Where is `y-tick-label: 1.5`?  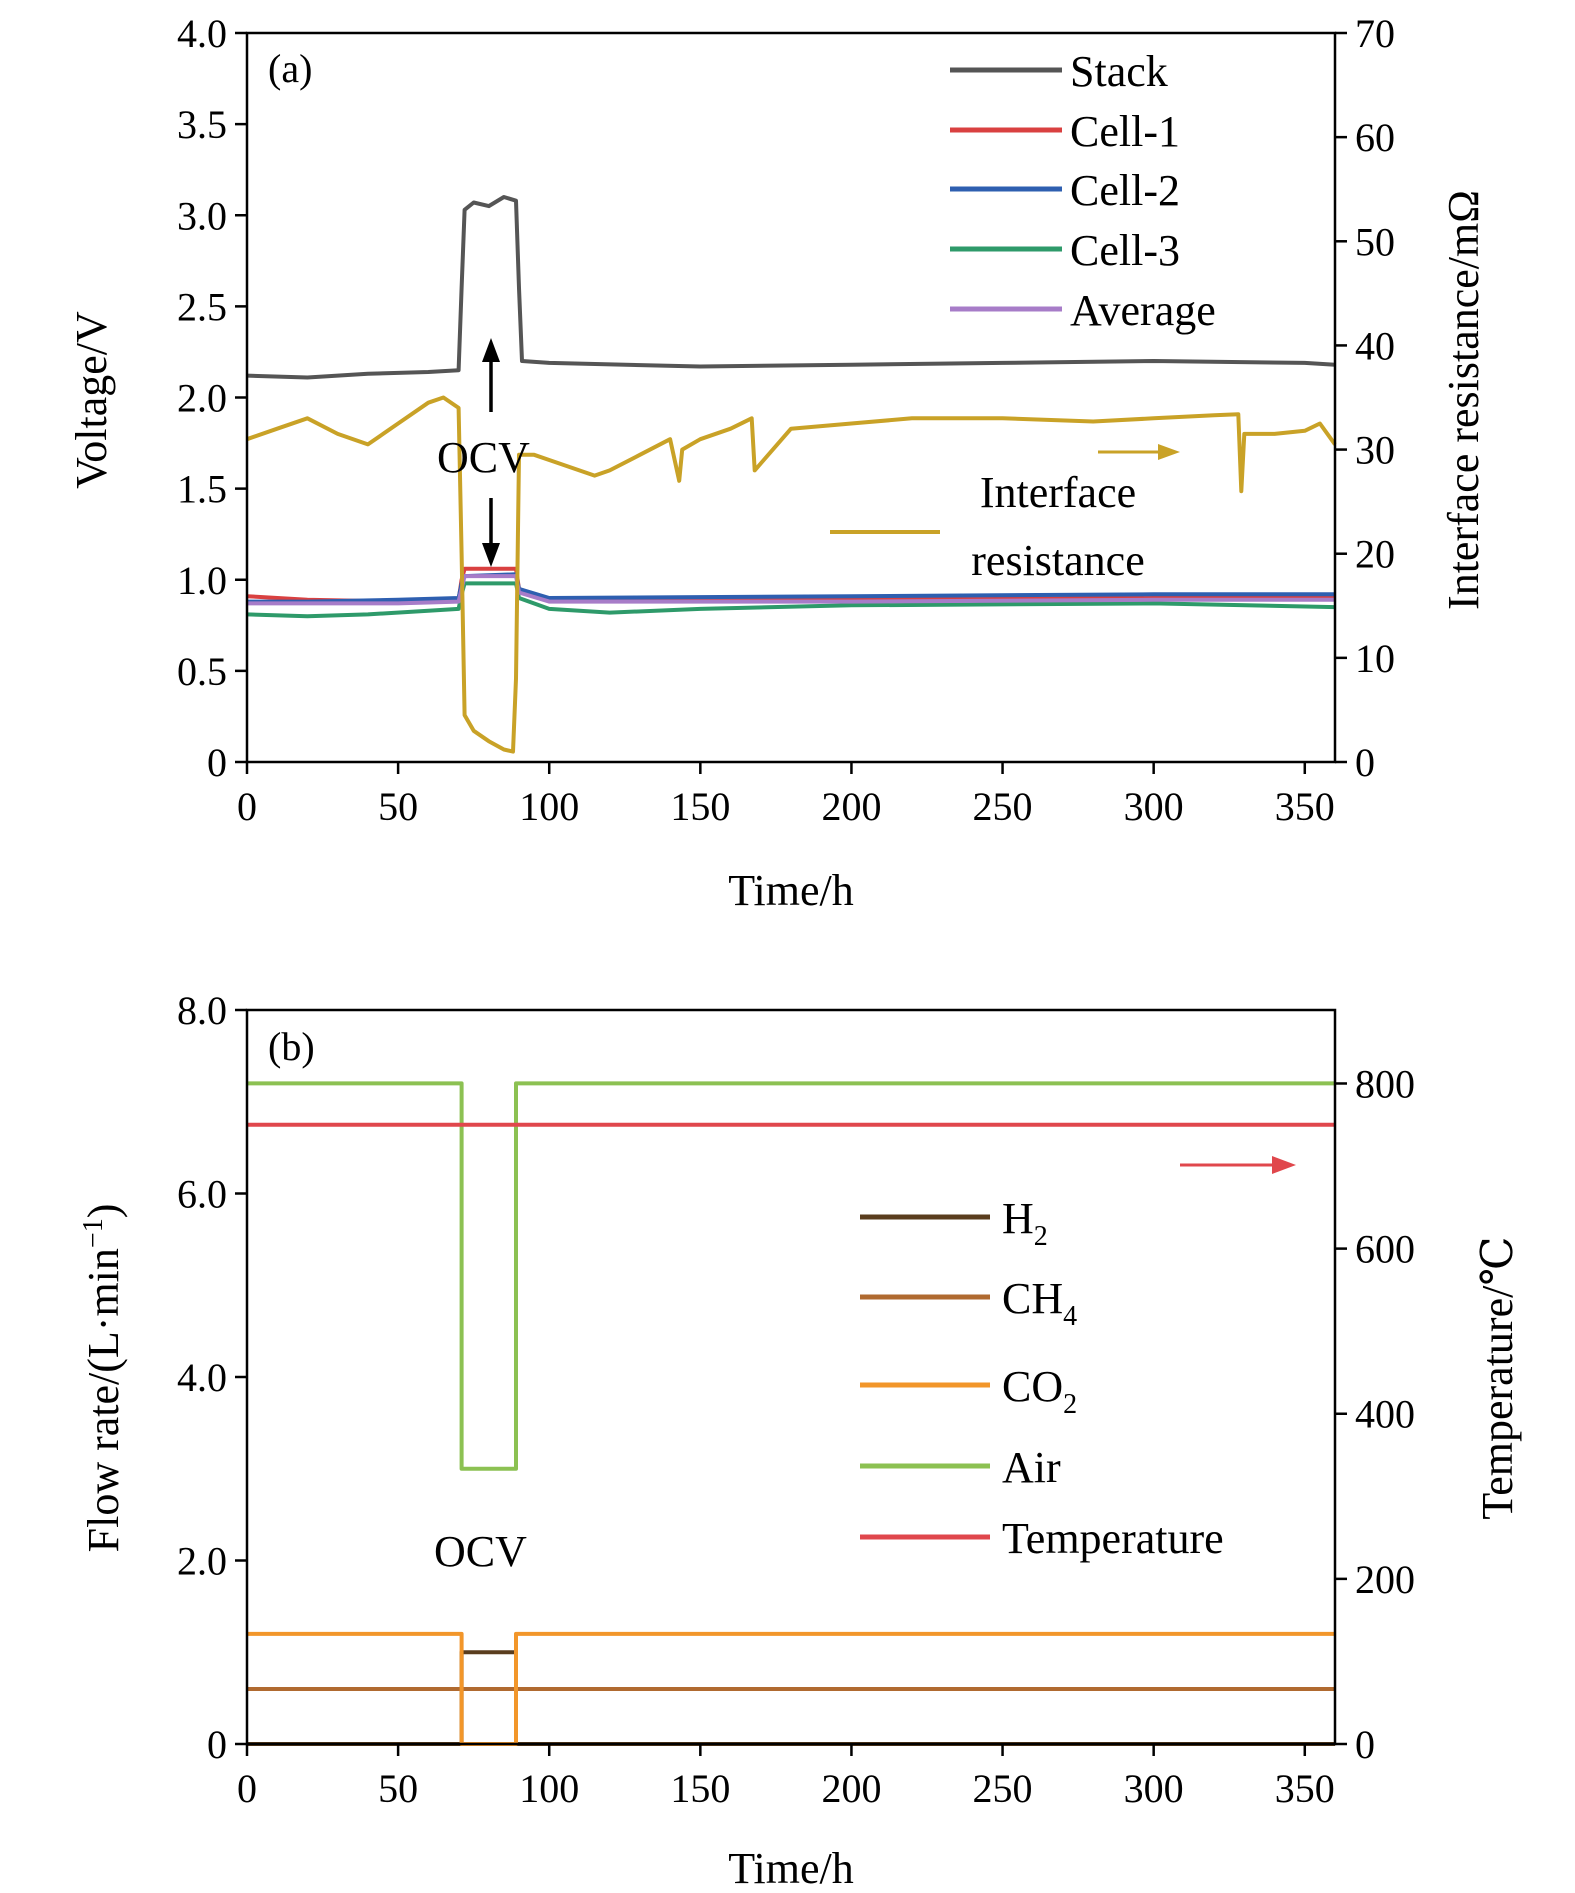 y-tick-label: 1.5 is located at coordinates (202, 489).